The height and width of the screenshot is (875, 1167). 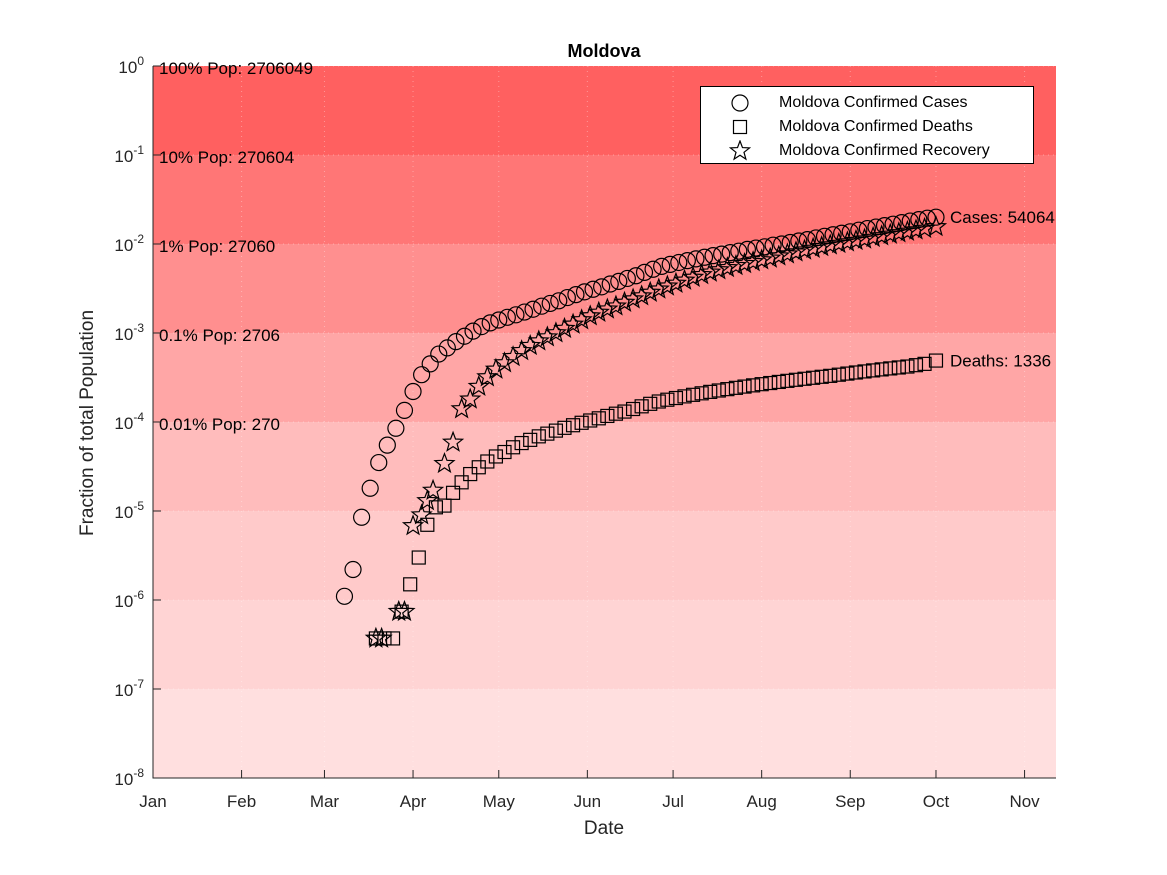 I want to click on population-band, so click(x=604, y=644).